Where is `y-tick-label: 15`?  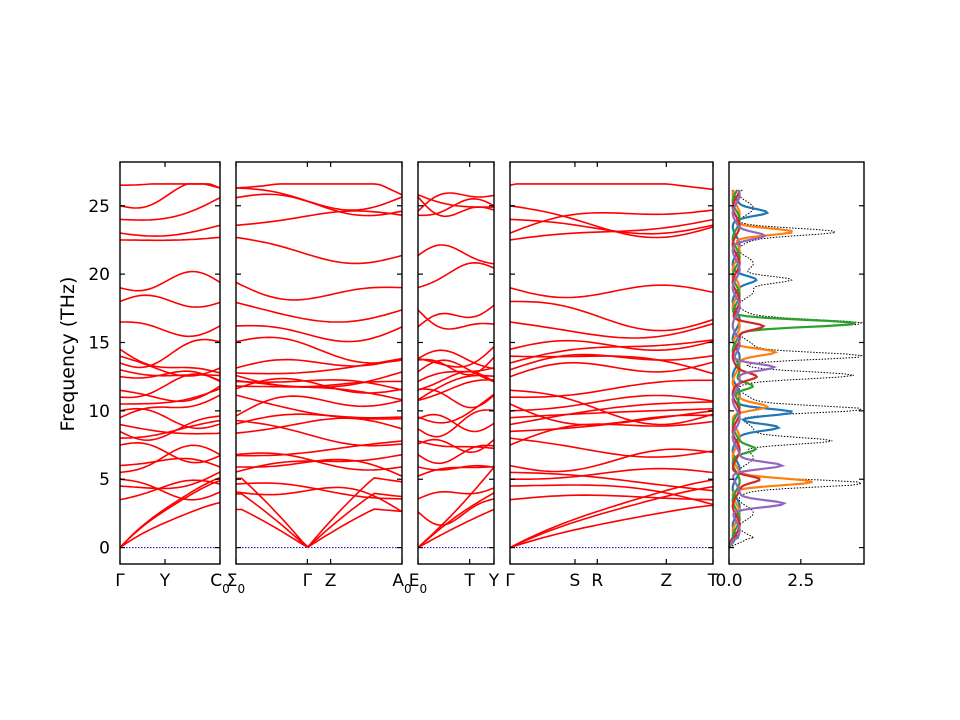 y-tick-label: 15 is located at coordinates (99, 343).